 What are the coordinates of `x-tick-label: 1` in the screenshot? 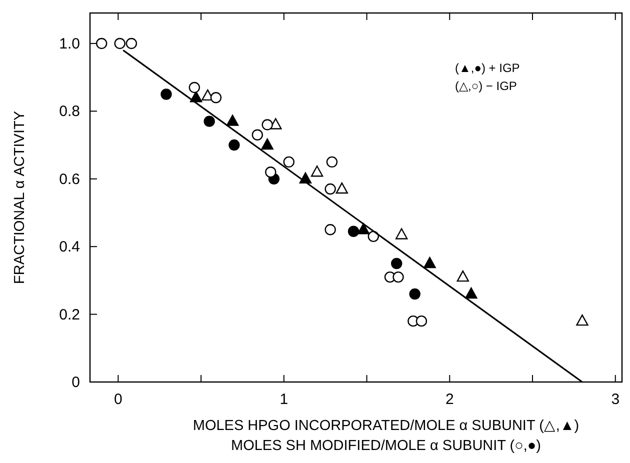 It's located at (284, 399).